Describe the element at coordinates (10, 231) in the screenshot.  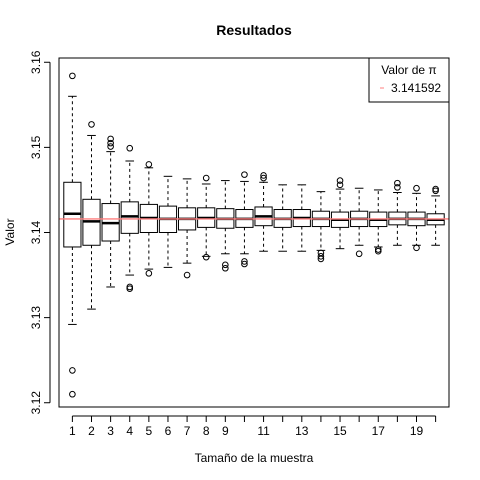
I see `y-axis-label: Valor` at that location.